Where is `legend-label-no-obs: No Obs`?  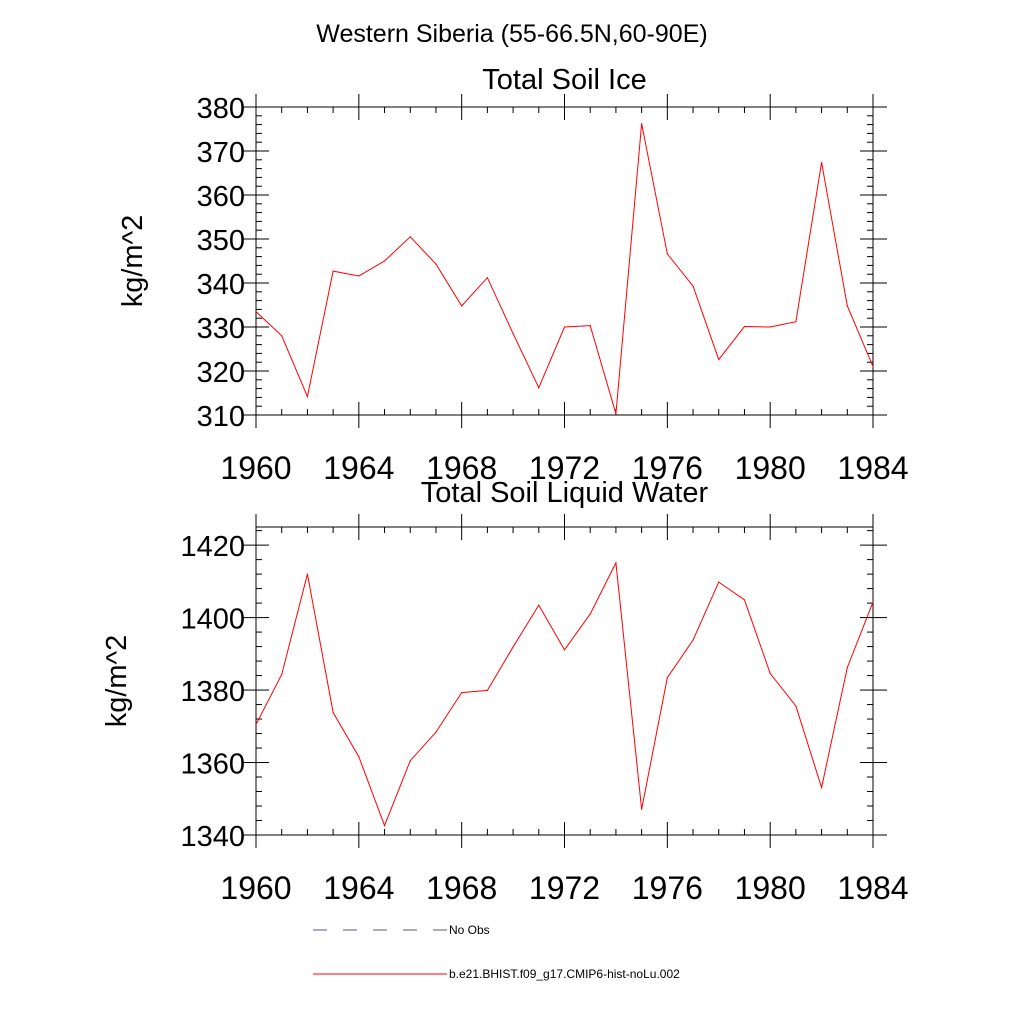 legend-label-no-obs: No Obs is located at coordinates (469, 930).